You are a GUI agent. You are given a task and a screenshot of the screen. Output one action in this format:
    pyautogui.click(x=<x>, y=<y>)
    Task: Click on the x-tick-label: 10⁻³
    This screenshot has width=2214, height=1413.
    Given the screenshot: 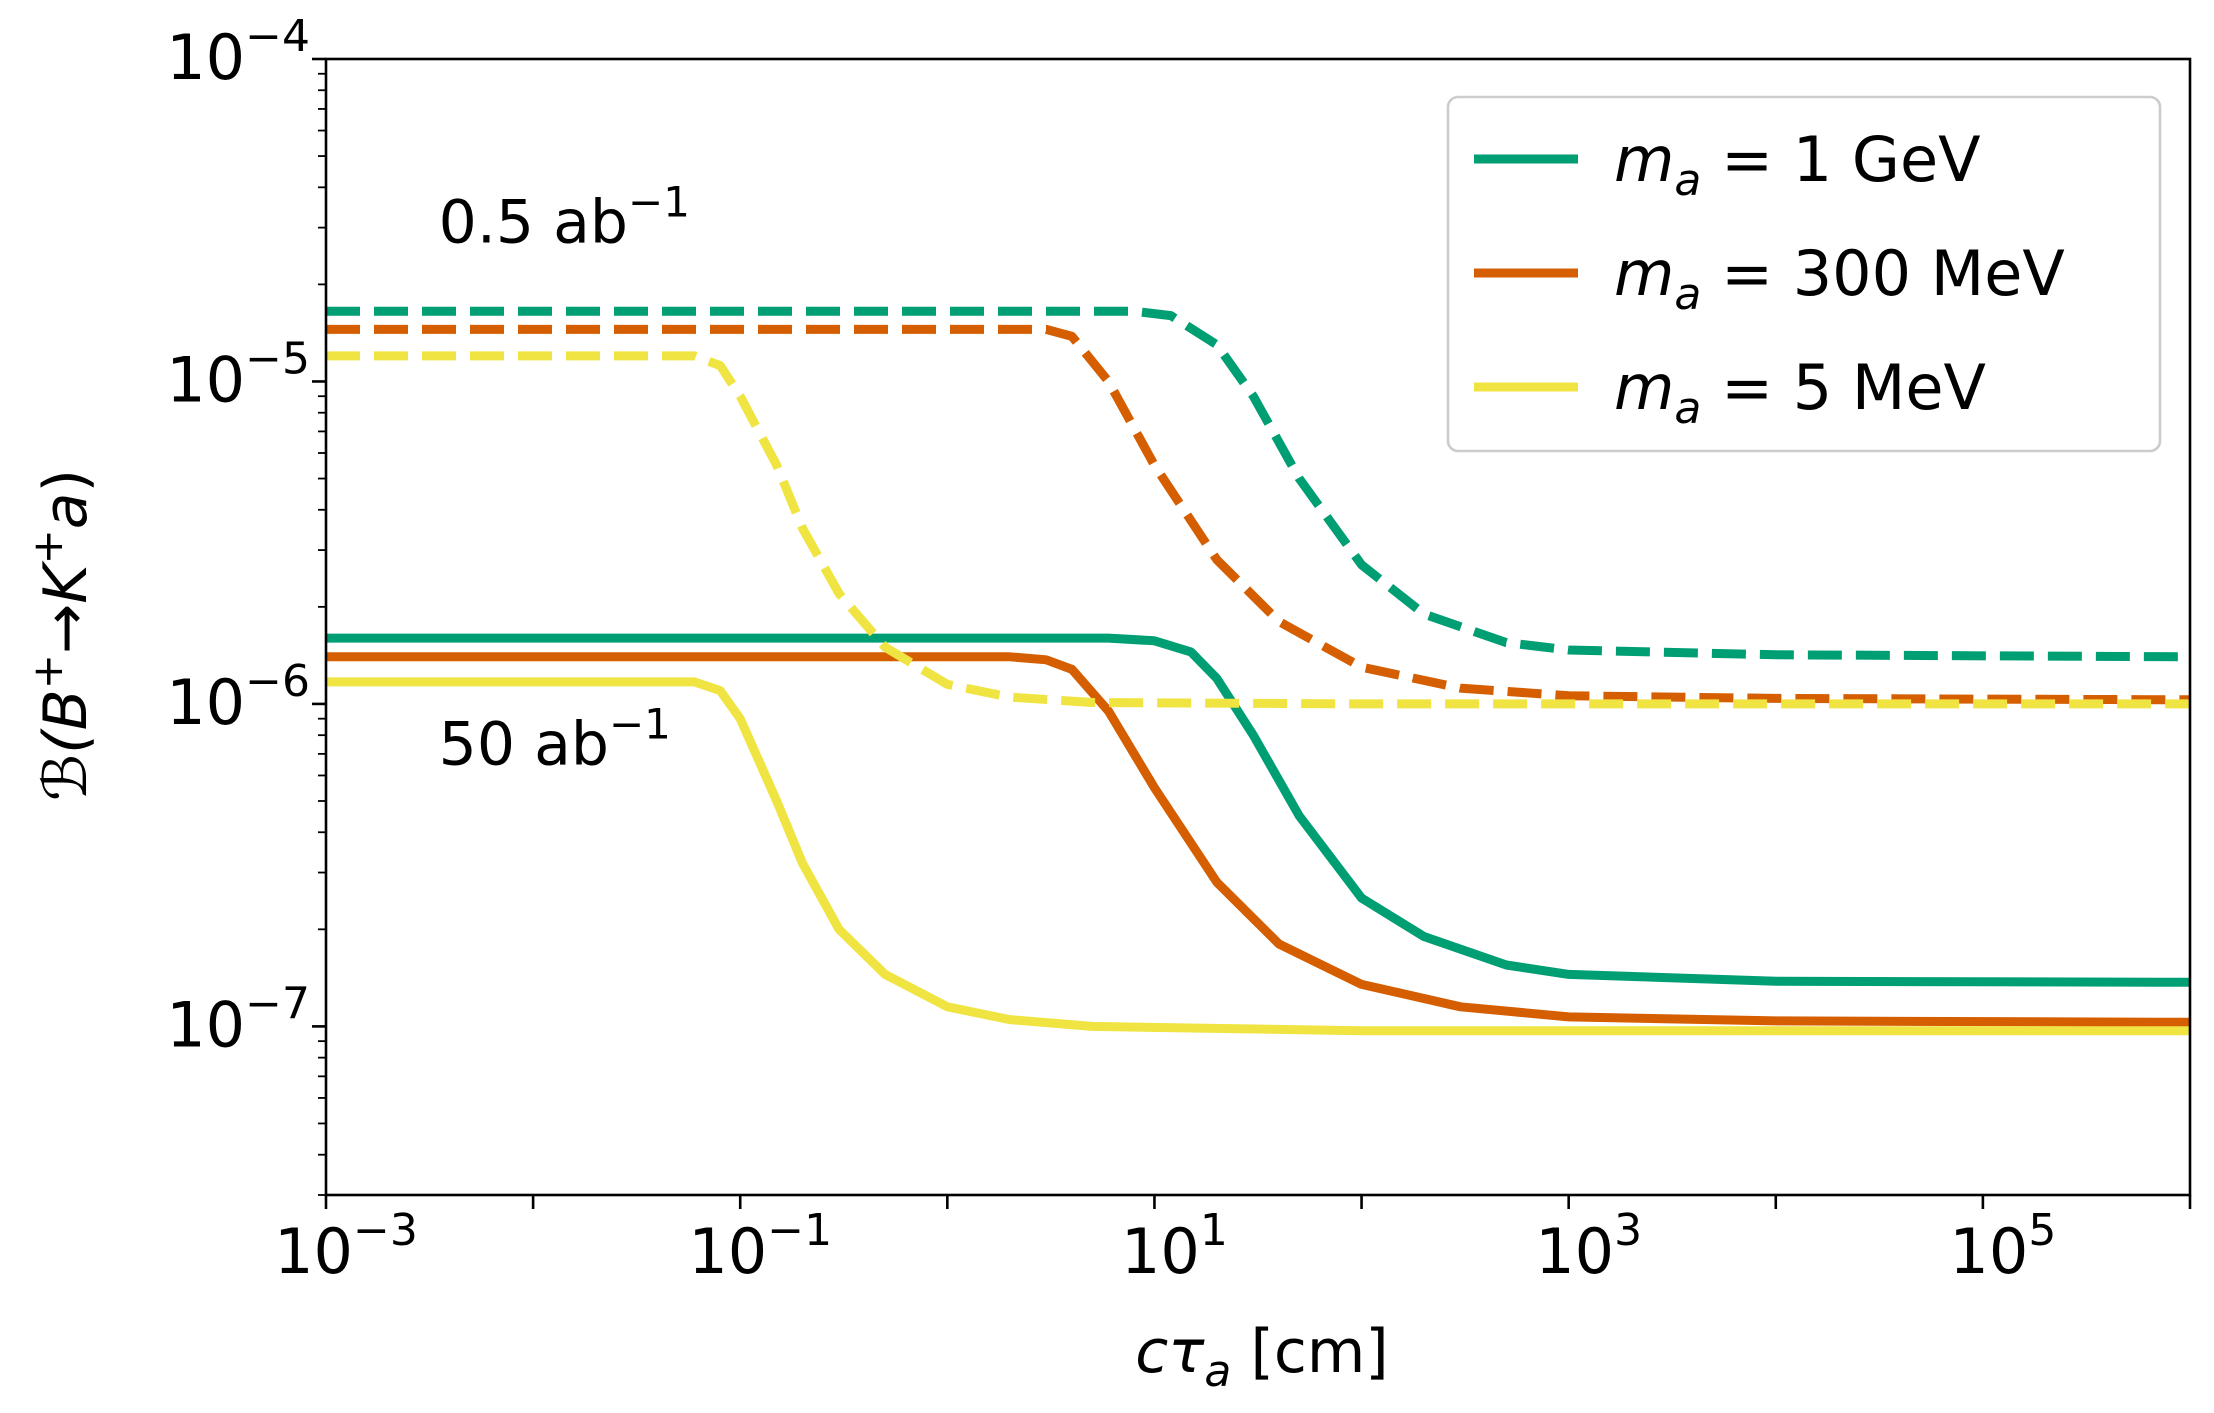 What is the action you would take?
    pyautogui.click(x=346, y=1246)
    